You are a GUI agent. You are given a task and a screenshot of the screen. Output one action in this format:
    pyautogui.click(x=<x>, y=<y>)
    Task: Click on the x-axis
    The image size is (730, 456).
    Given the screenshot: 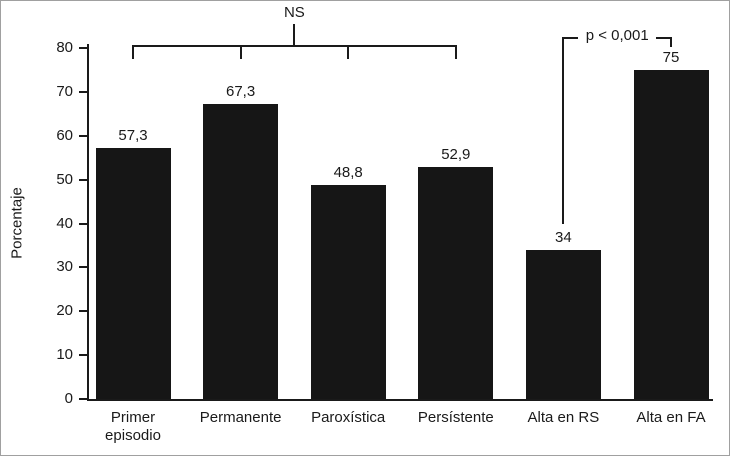 What is the action you would take?
    pyautogui.click(x=400, y=400)
    